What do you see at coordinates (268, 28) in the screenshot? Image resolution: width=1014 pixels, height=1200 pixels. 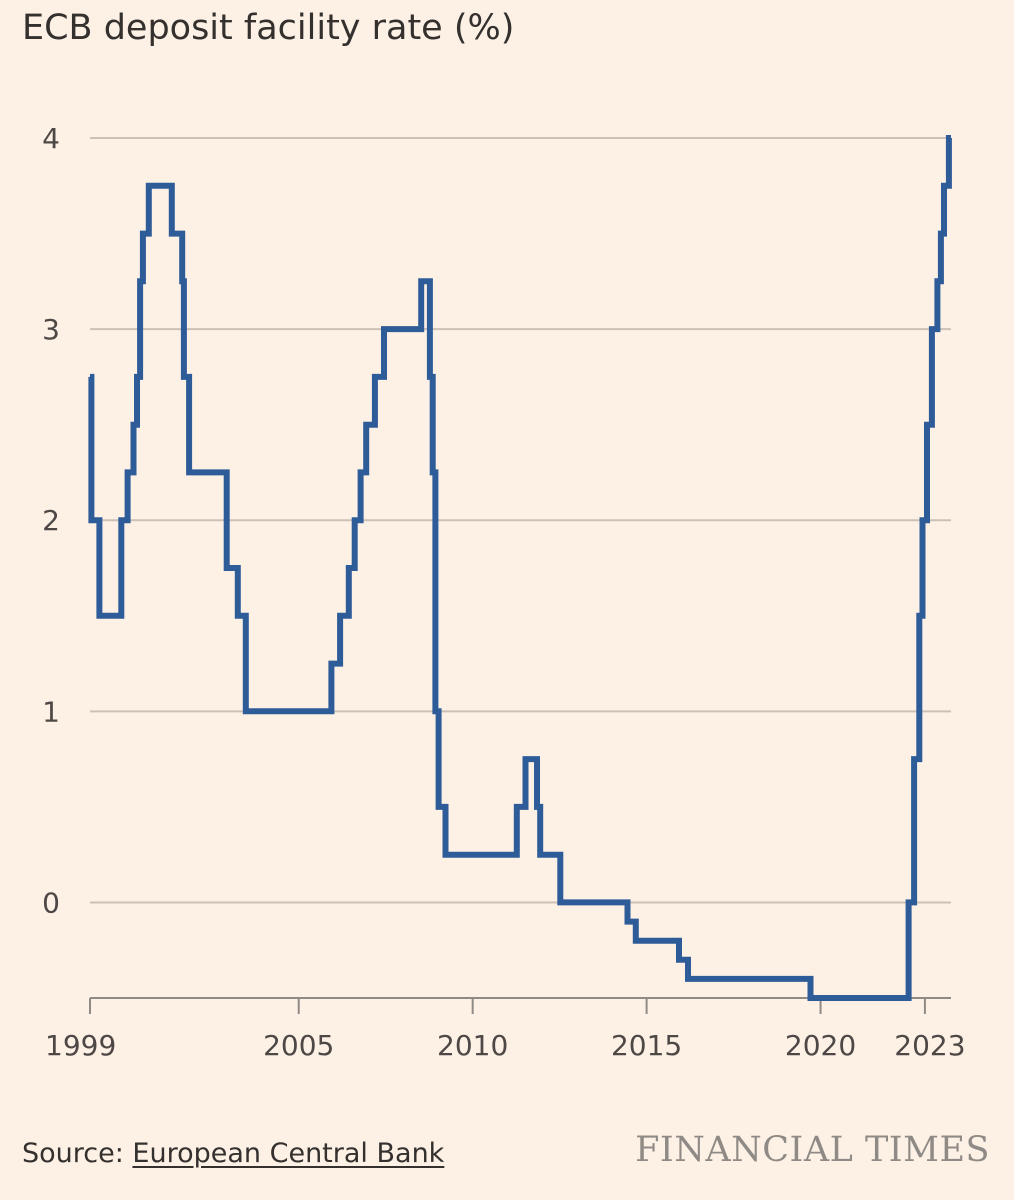 I see `chart-title: ECB deposit facility rate (%)` at bounding box center [268, 28].